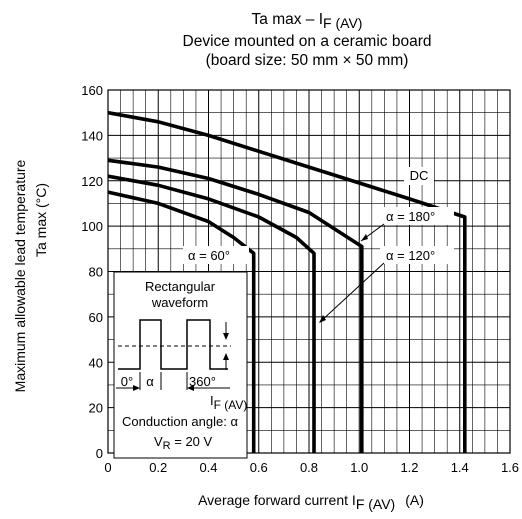 This screenshot has height=519, width=522. Describe the element at coordinates (359, 467) in the screenshot. I see `x-tick-label: 1.0` at that location.